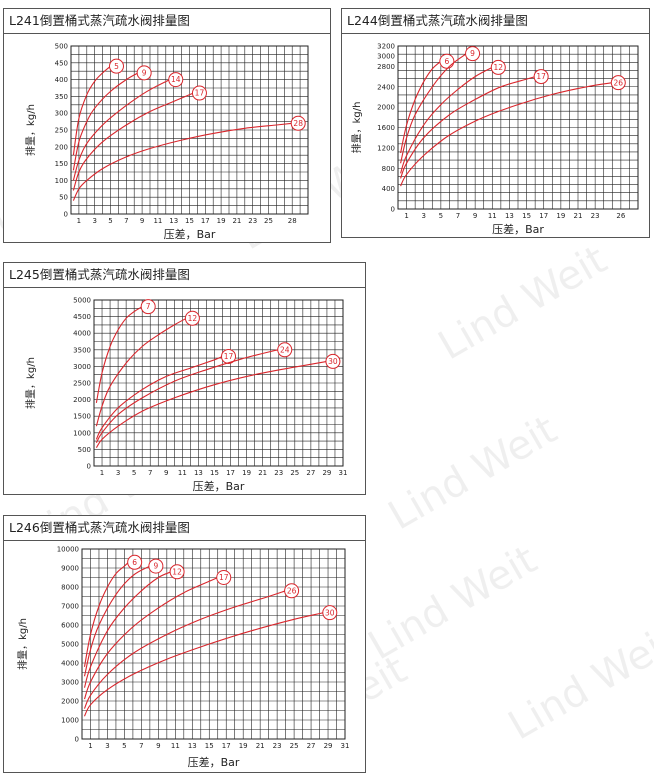 This screenshot has height=779, width=654. I want to click on chart-title: L241倒置桶式蒸汽疏水阀排量图, so click(167, 21).